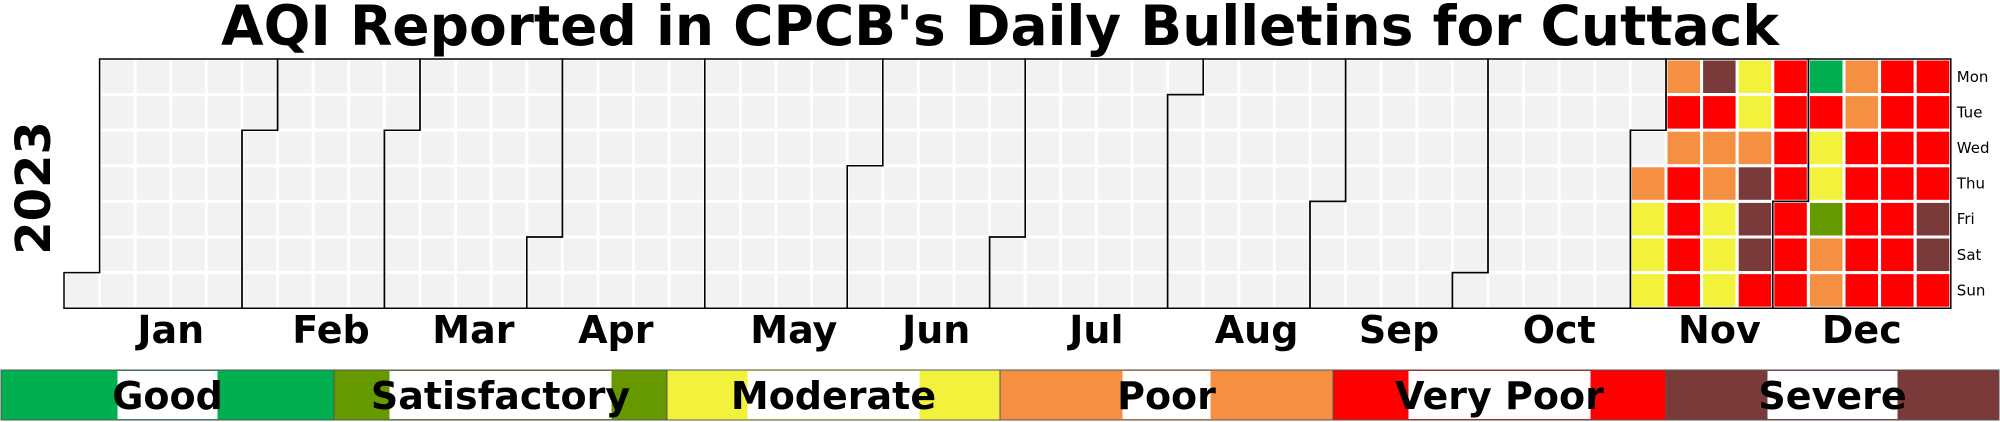 The width and height of the screenshot is (2000, 422). What do you see at coordinates (1719, 330) in the screenshot?
I see `month-label: Nov` at bounding box center [1719, 330].